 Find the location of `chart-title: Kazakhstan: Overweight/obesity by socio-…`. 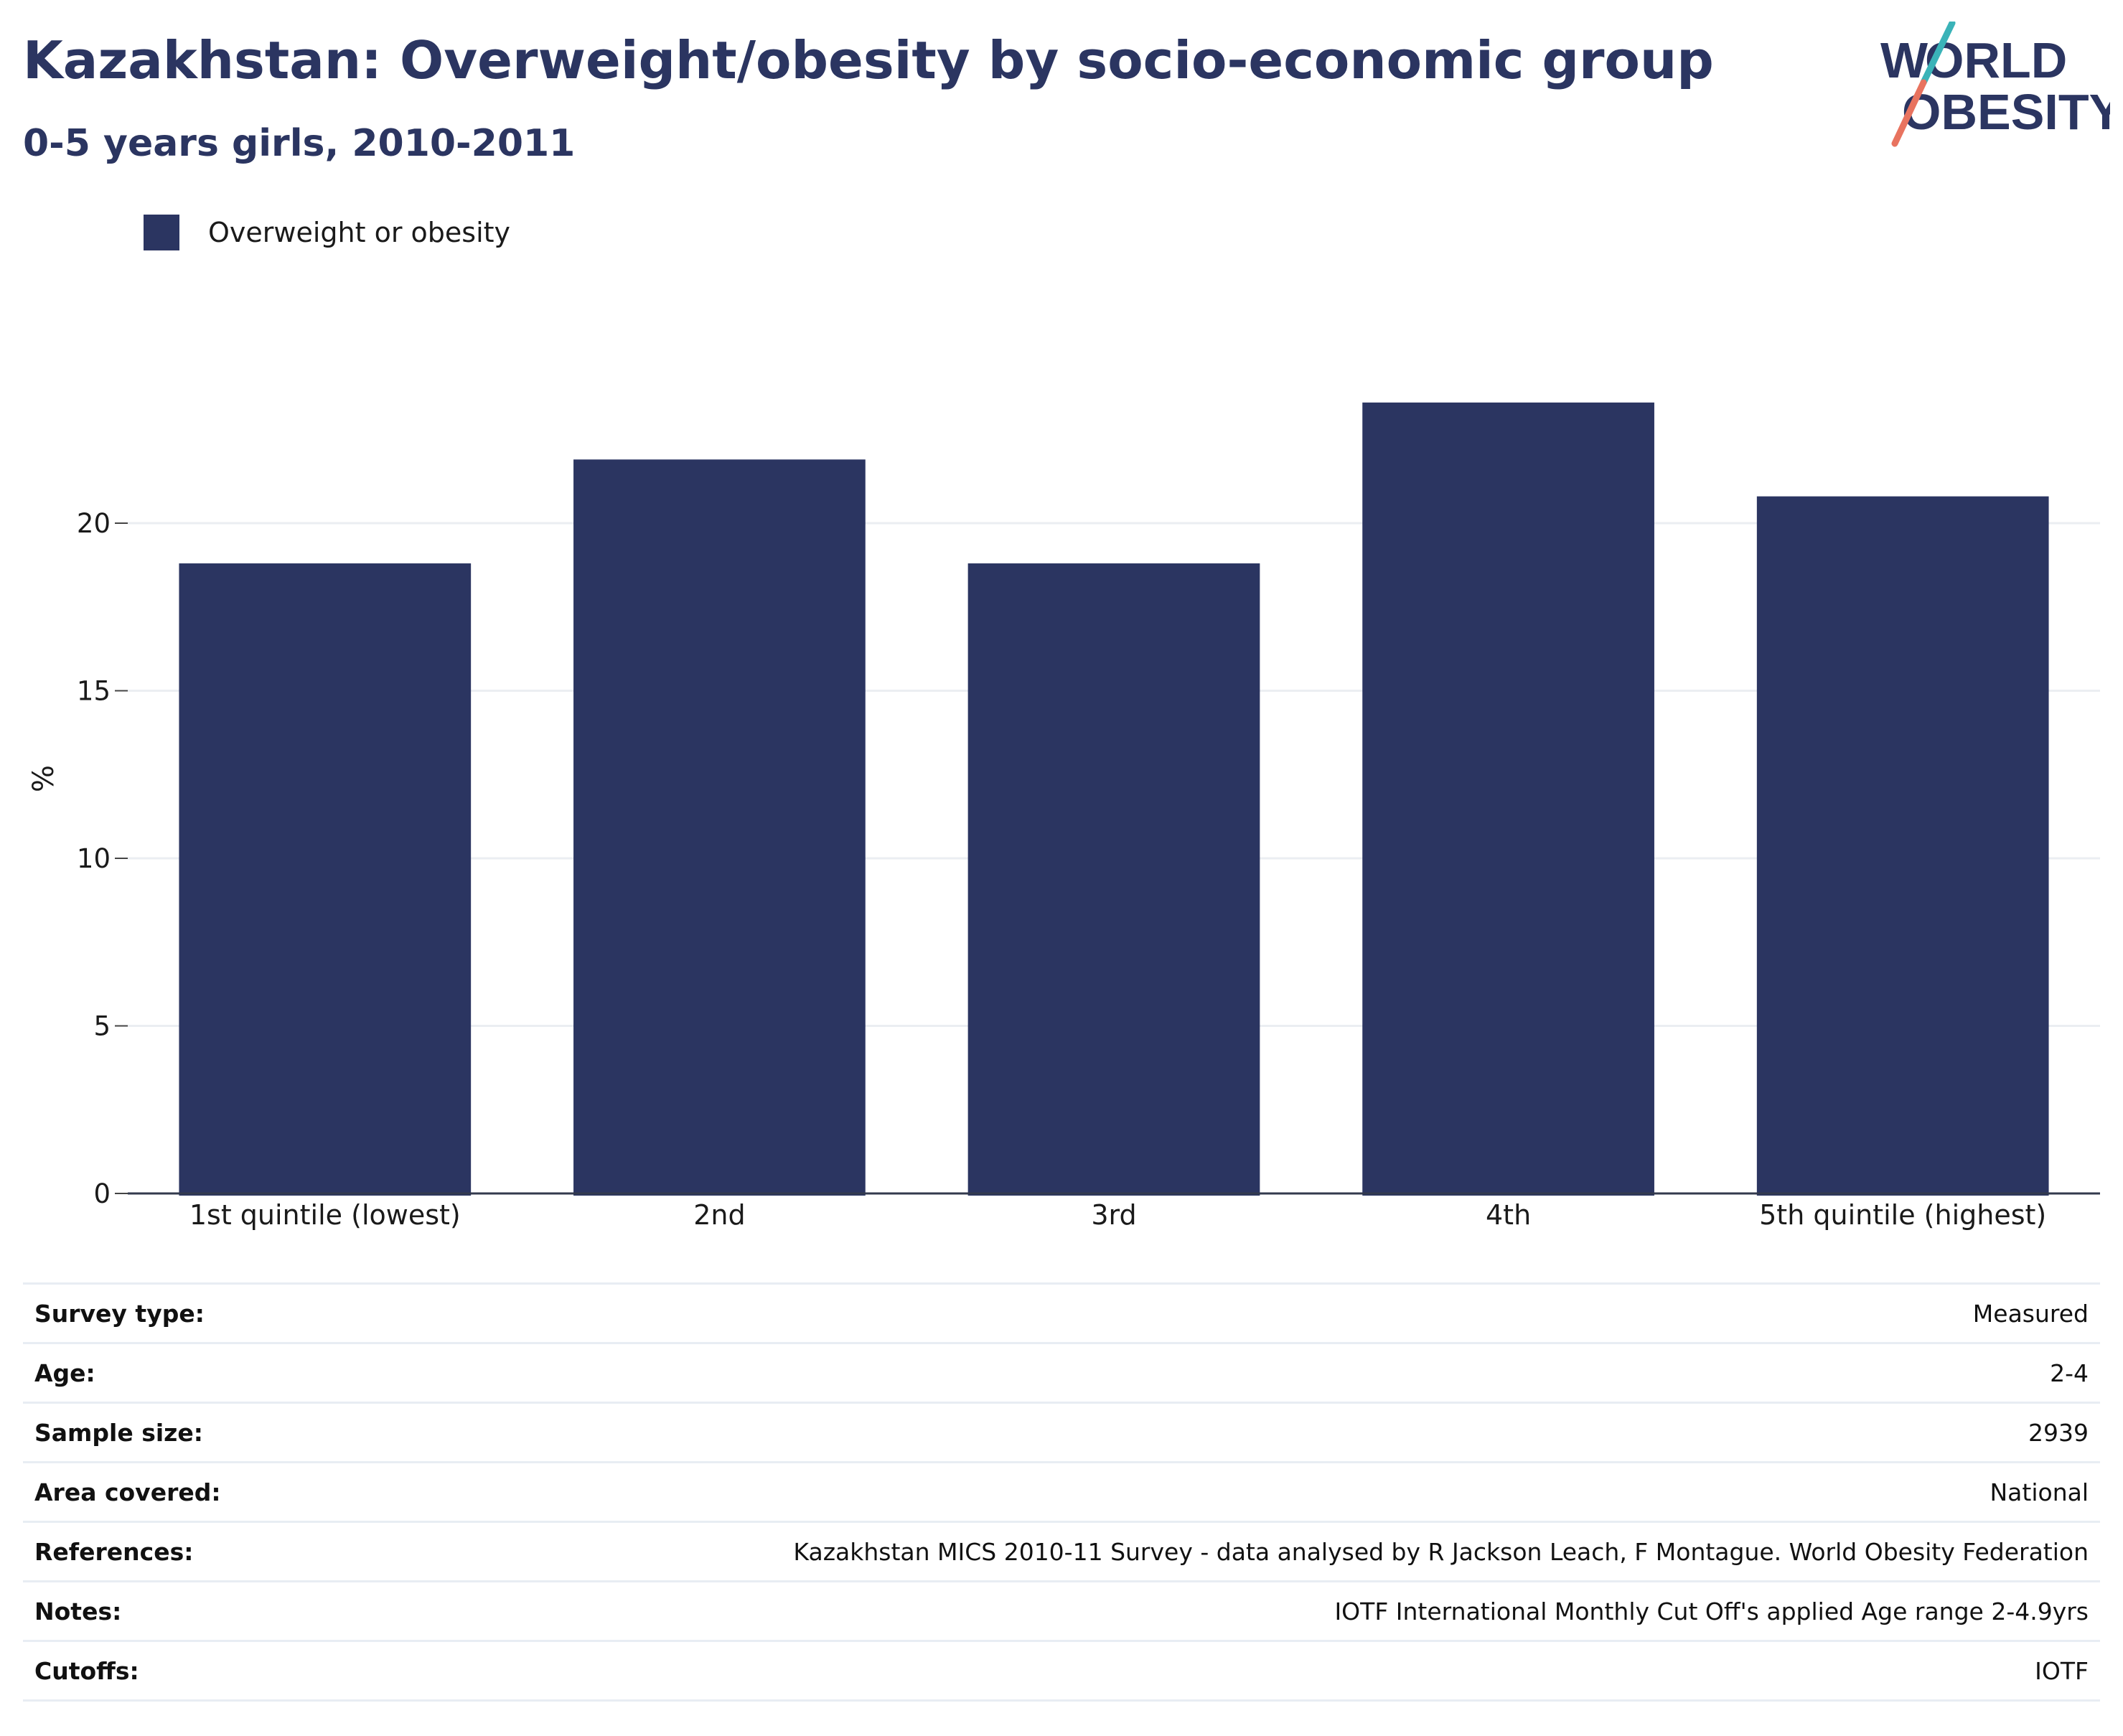

chart-title: Kazakhstan: Overweight/obesity by socio-… is located at coordinates (868, 60).